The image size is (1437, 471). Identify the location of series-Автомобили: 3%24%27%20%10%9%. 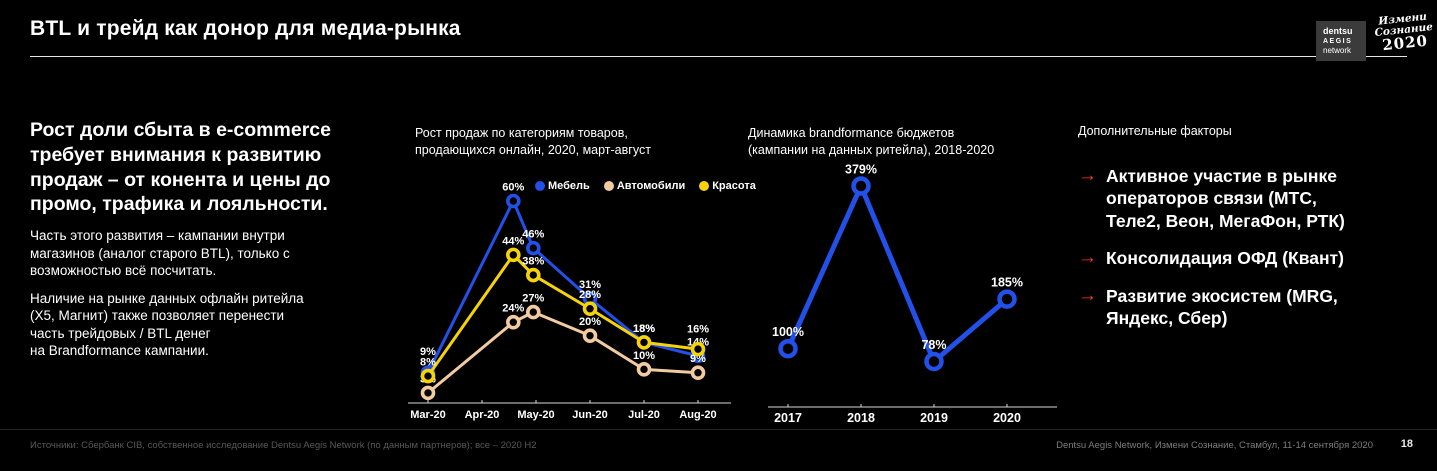
(563, 347).